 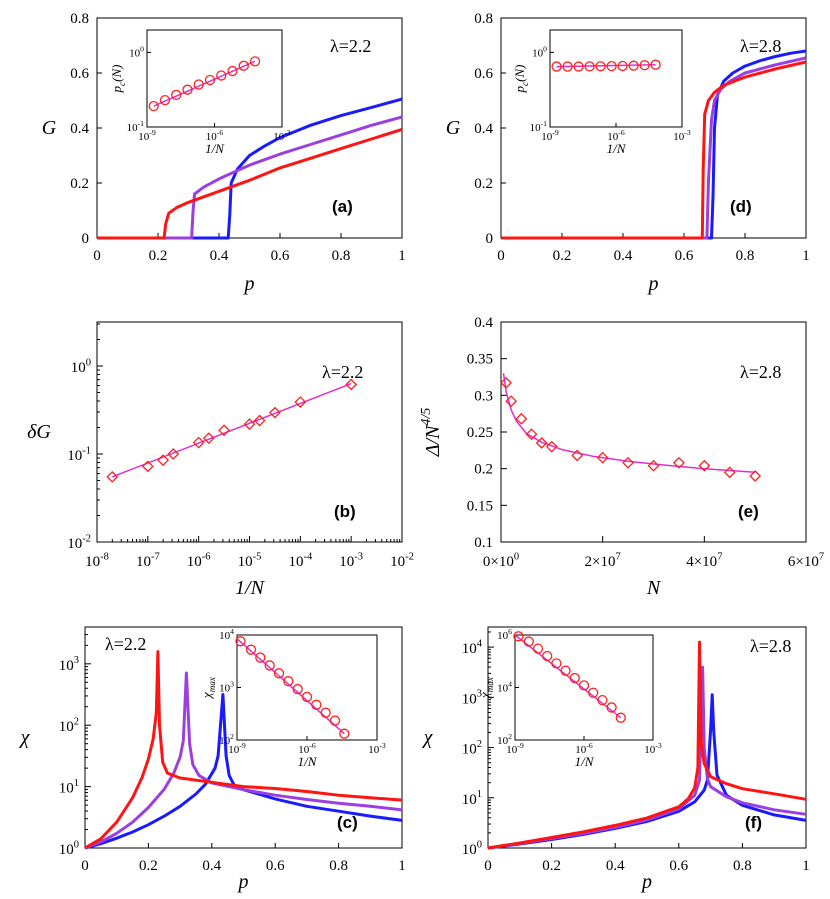 What do you see at coordinates (480, 506) in the screenshot?
I see `y-tick-label: 0.15` at bounding box center [480, 506].